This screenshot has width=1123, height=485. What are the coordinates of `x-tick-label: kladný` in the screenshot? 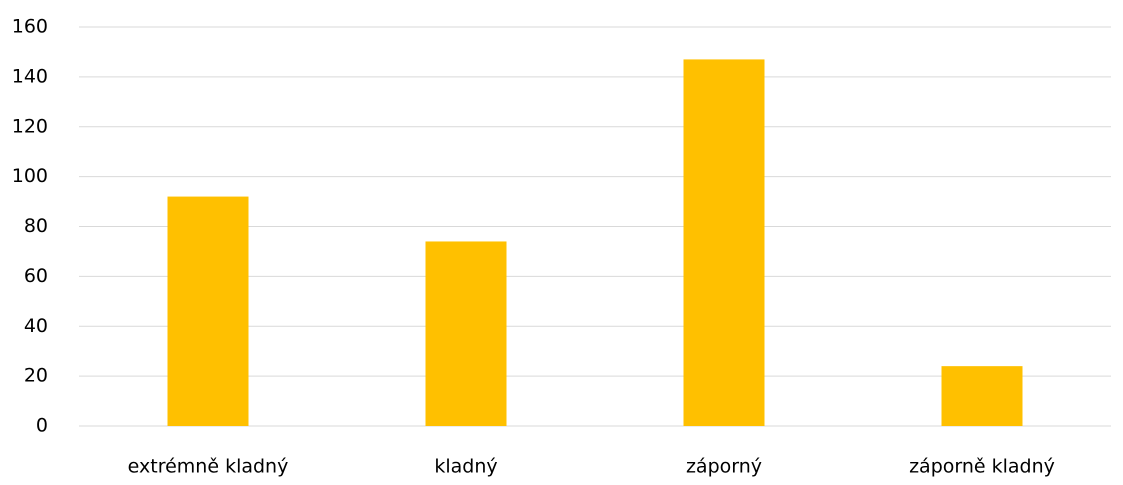 It's located at (465, 467).